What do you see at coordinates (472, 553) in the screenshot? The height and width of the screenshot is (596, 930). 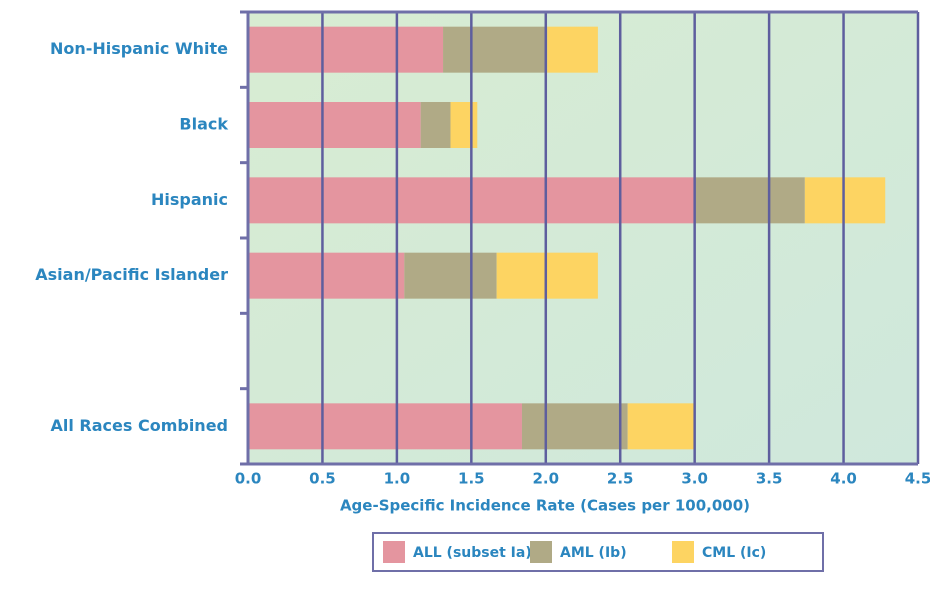 I see `legend-label: ALL (subset Ia)` at bounding box center [472, 553].